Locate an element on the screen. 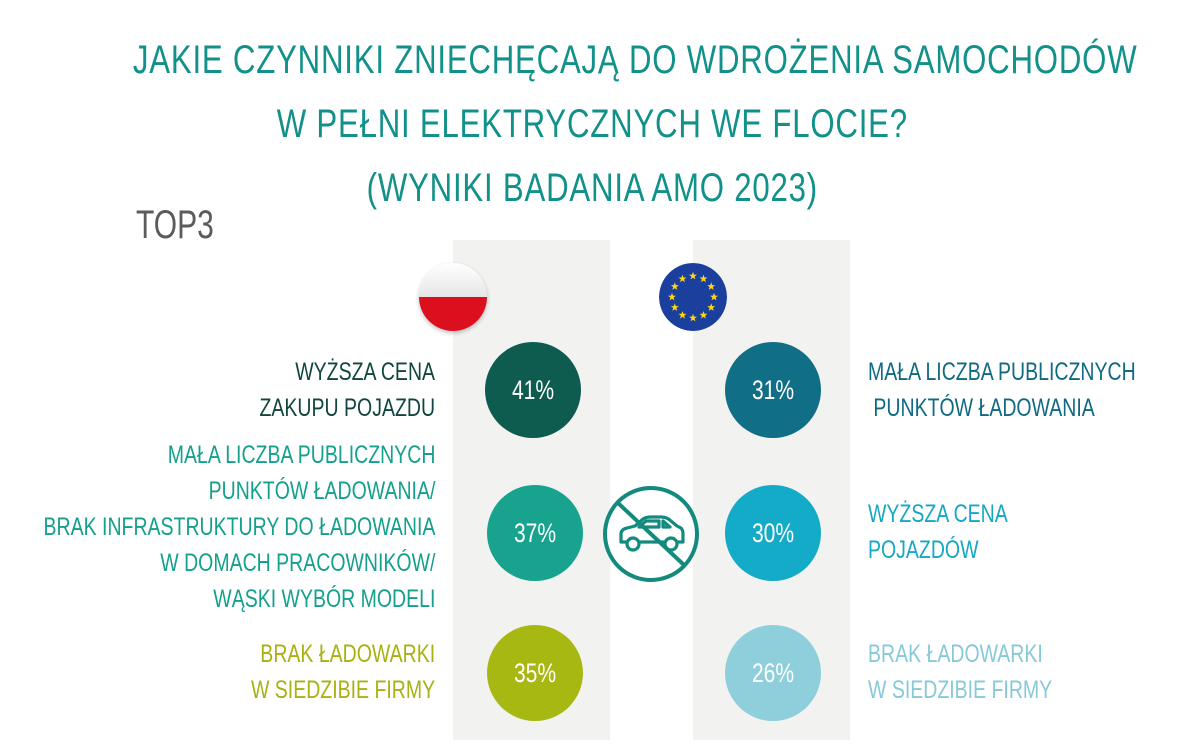 This screenshot has width=1178, height=756. poland-bubble-2: 37% is located at coordinates (535, 533).